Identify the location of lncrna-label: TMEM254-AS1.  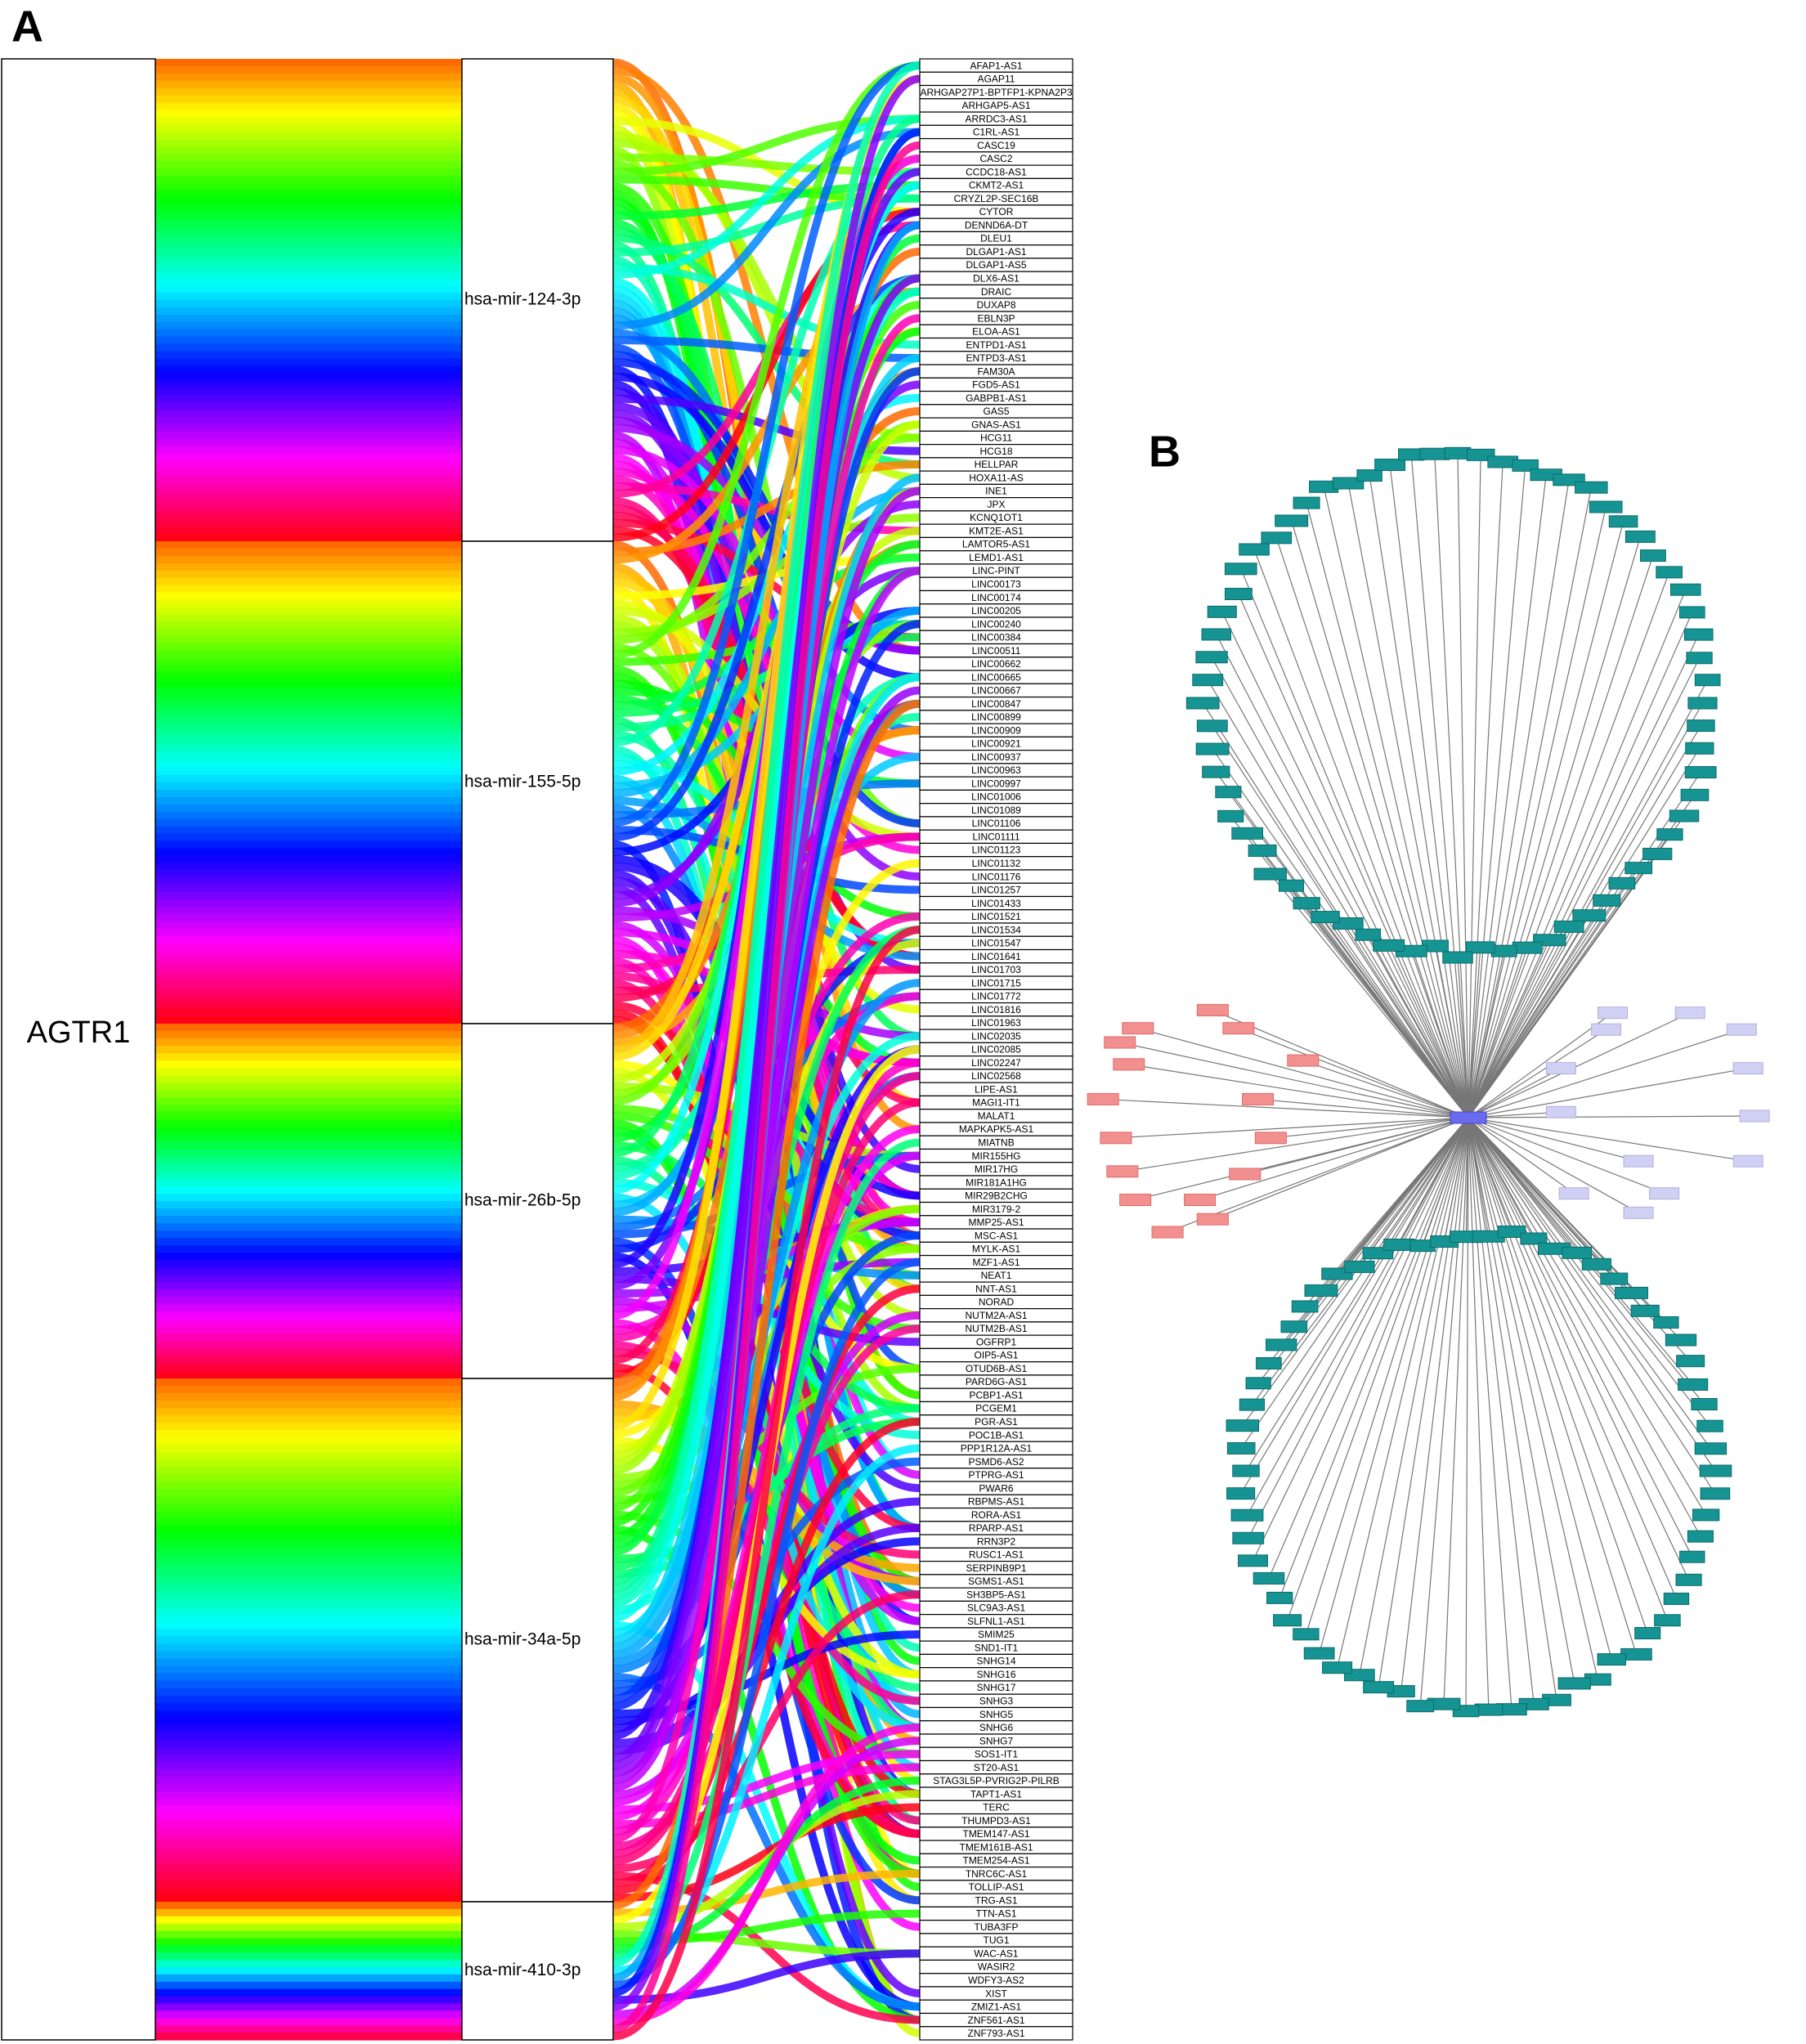
(996, 1861).